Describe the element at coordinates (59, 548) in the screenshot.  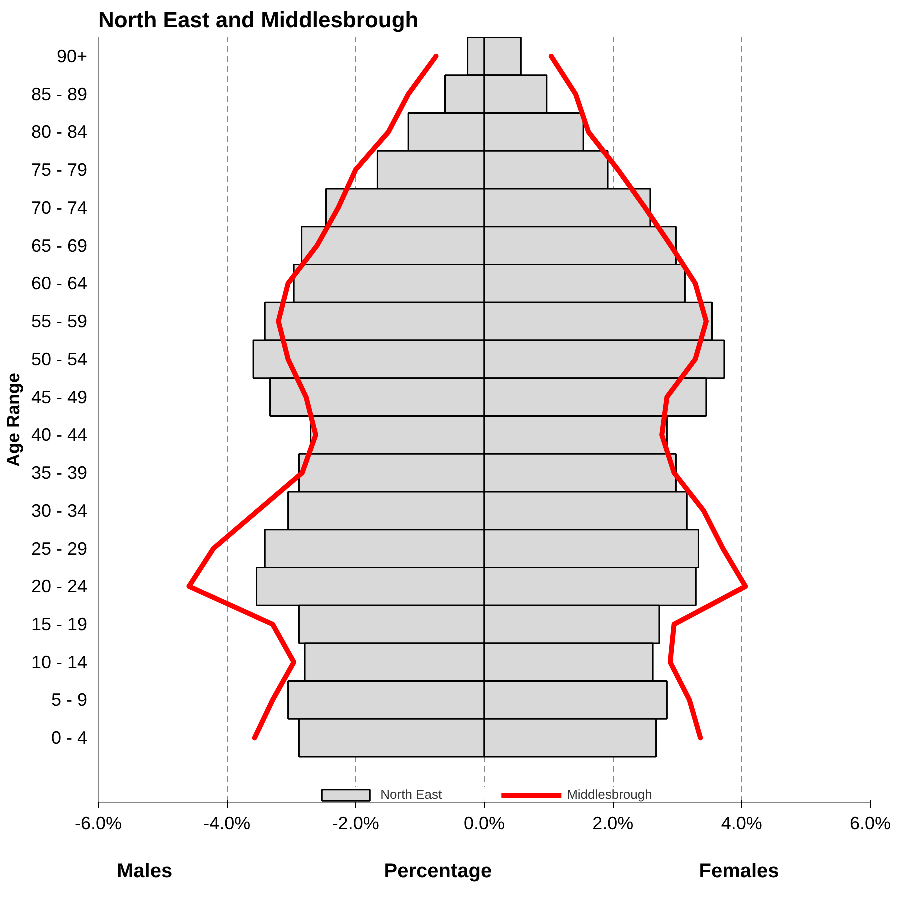
I see `y-tick-label: 25 - 29` at that location.